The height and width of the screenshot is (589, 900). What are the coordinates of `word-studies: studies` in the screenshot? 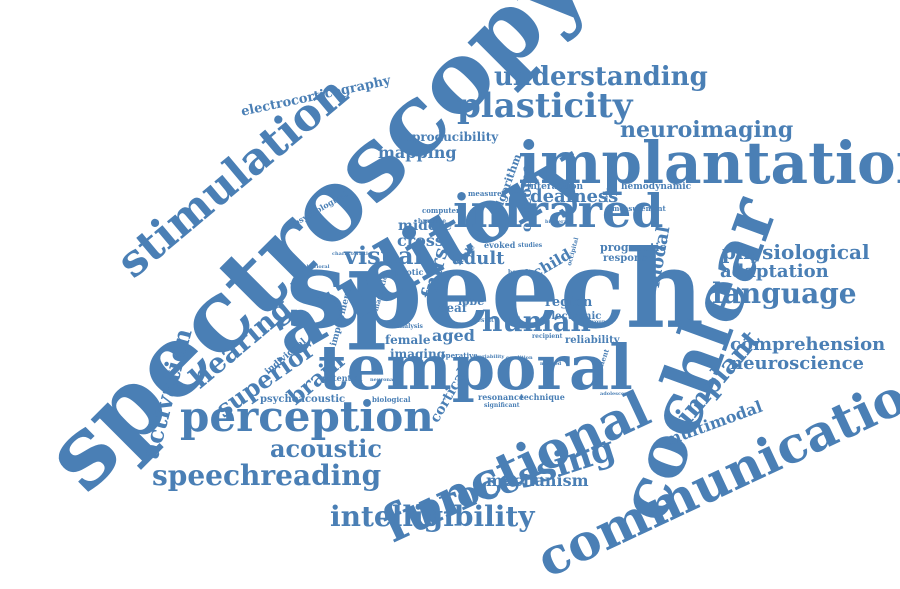 It's located at (530, 245).